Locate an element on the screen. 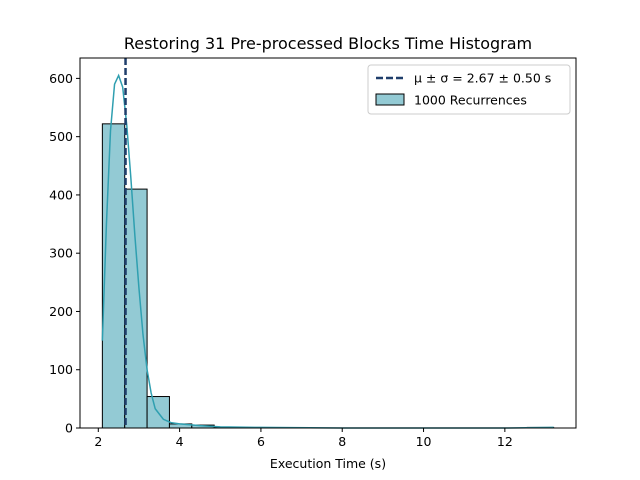  legend: μ ± σ = 2.67 ± 0.50 s 1000 Recurrences is located at coordinates (469, 89).